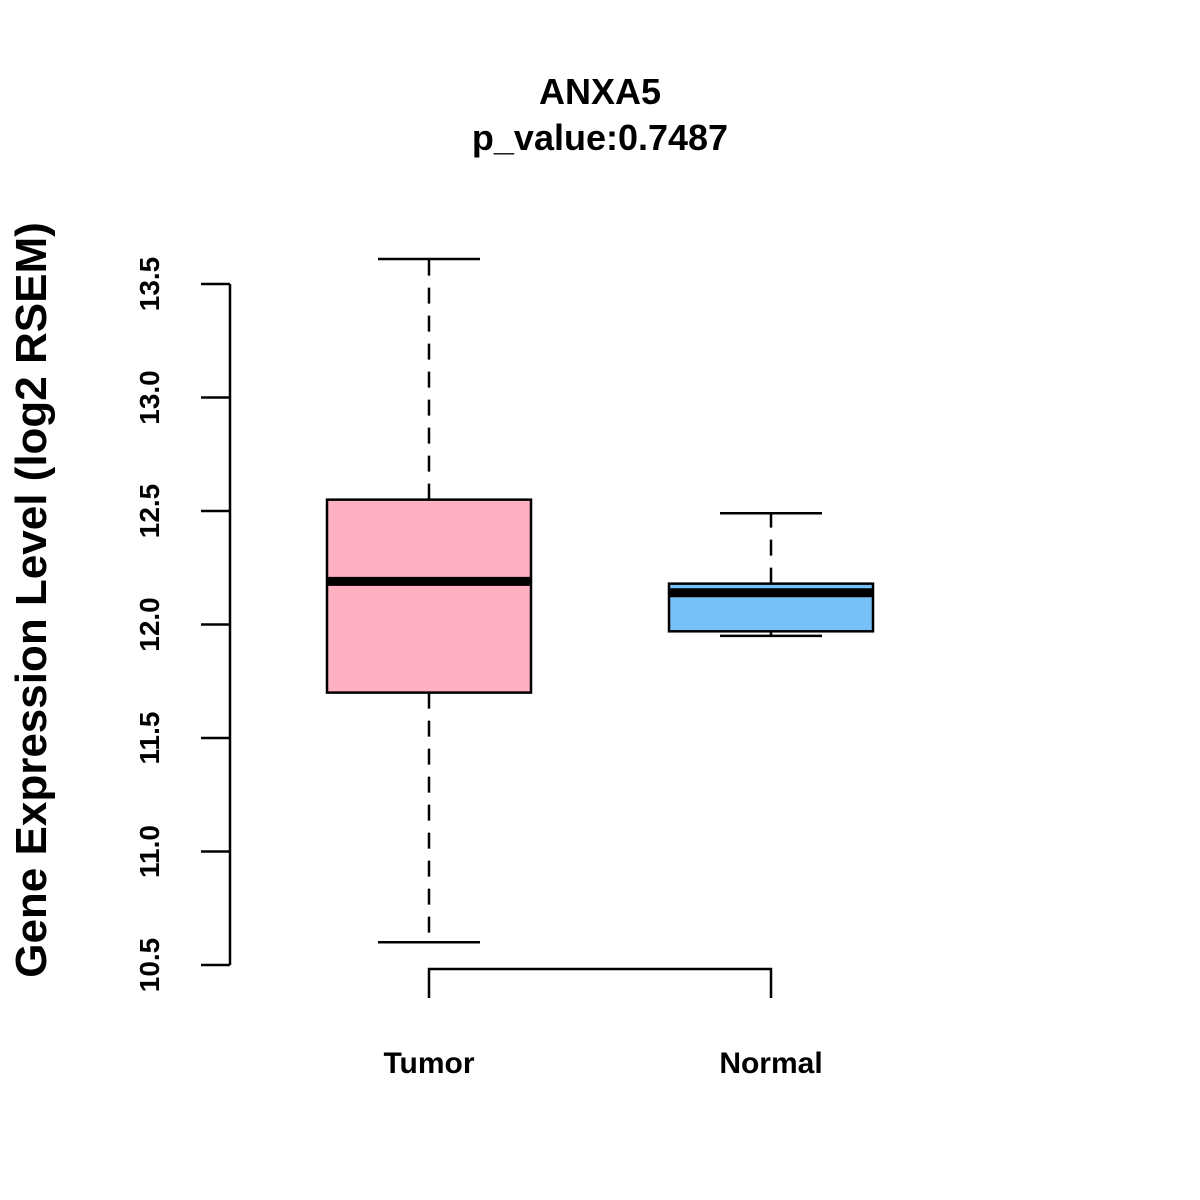  What do you see at coordinates (149, 965) in the screenshot?
I see `y-tick-label: 10.5` at bounding box center [149, 965].